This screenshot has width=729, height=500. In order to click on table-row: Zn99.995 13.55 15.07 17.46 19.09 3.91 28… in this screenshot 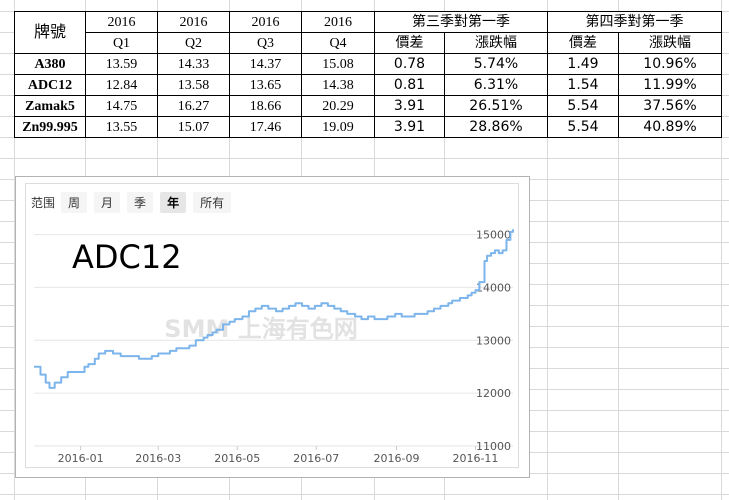, I will do `click(368, 127)`.